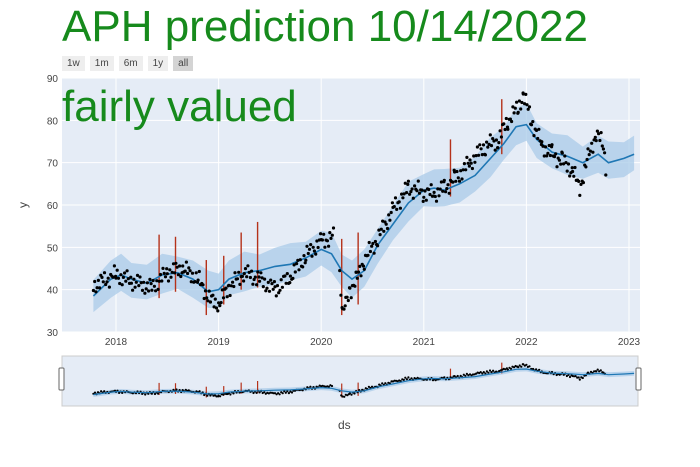 The image size is (700, 467). Describe the element at coordinates (53, 248) in the screenshot. I see `y-tick-label: 50` at that location.